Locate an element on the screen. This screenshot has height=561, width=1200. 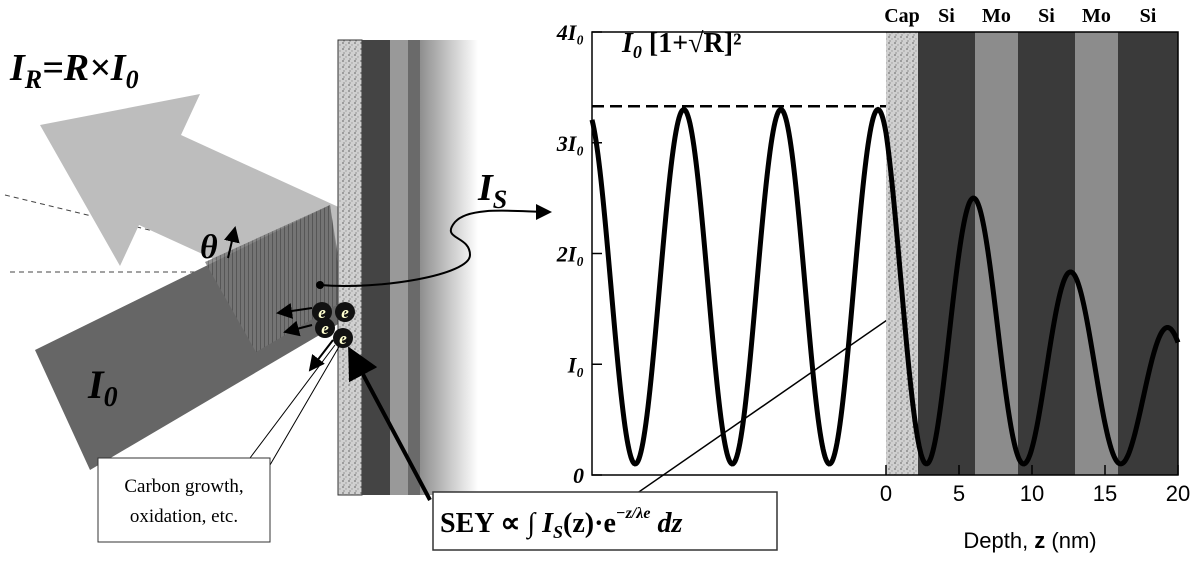
max-label: I0 [1+√R]² is located at coordinates (681, 45).